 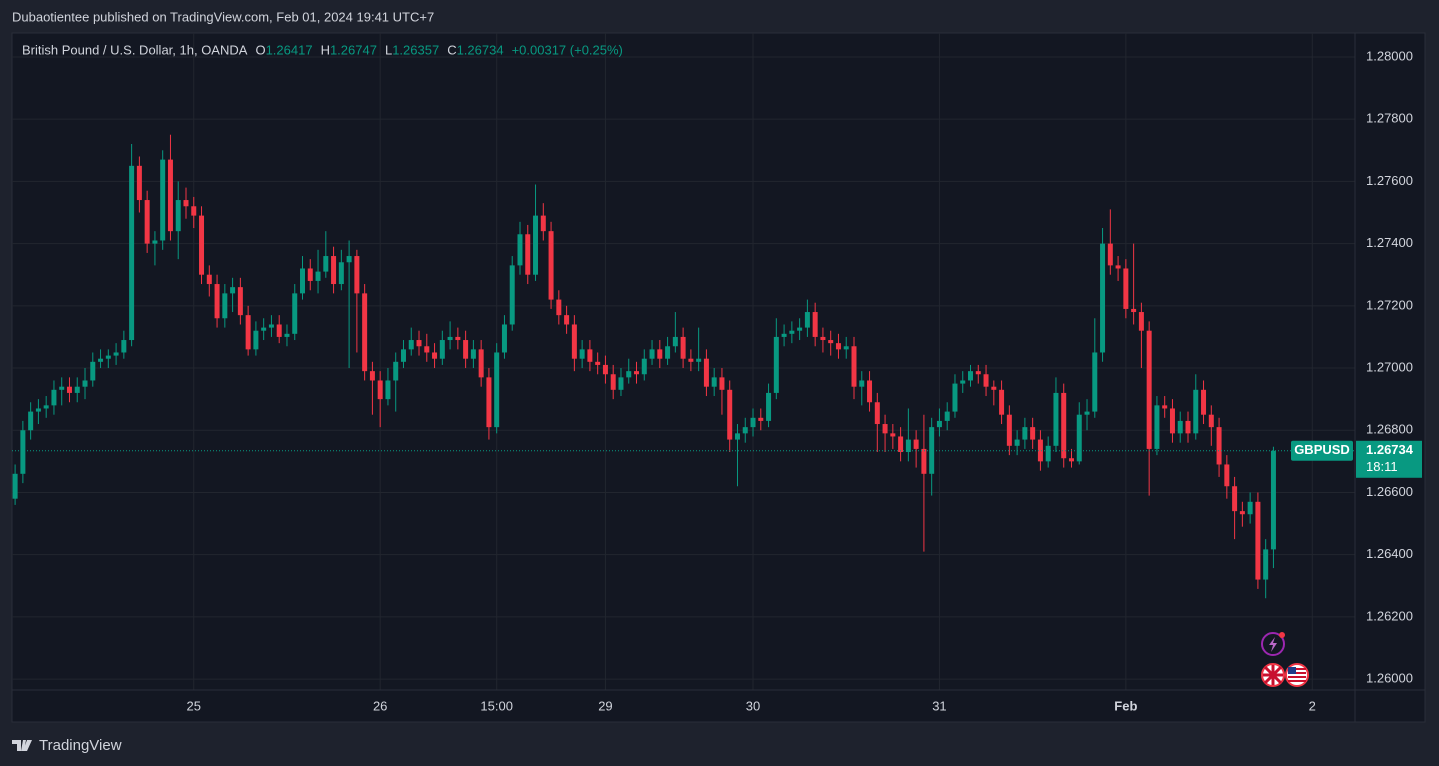 What do you see at coordinates (415, 49) in the screenshot?
I see `ohlc-value: 1.26357` at bounding box center [415, 49].